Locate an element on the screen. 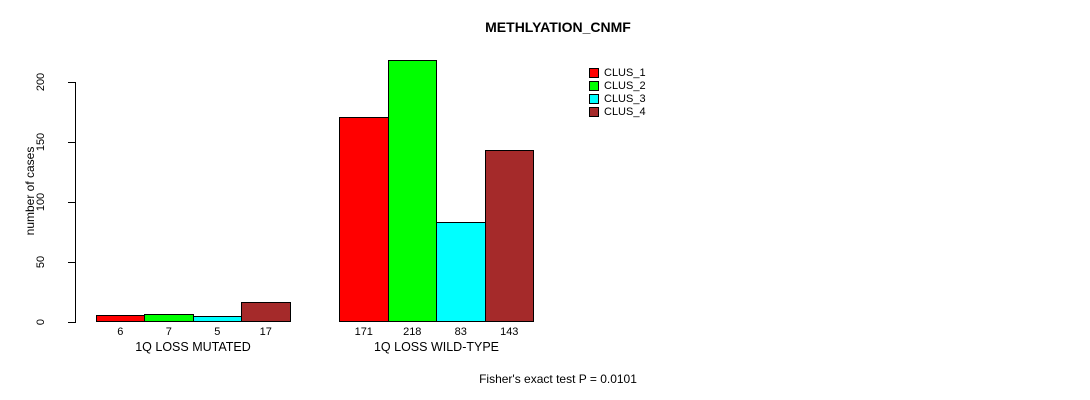 The width and height of the screenshot is (1090, 400). bar-value-label: 6 is located at coordinates (120, 332).